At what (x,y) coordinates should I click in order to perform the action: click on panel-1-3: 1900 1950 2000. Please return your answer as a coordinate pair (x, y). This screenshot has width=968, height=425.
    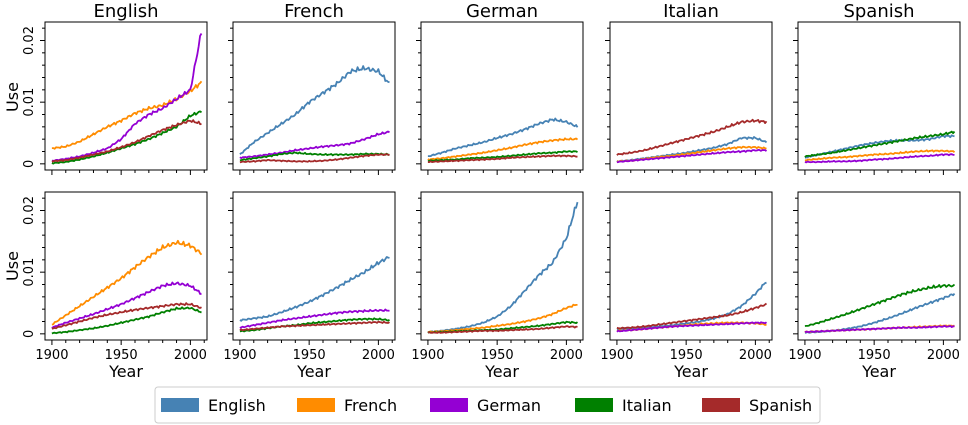
    Looking at the image, I should click on (686, 277).